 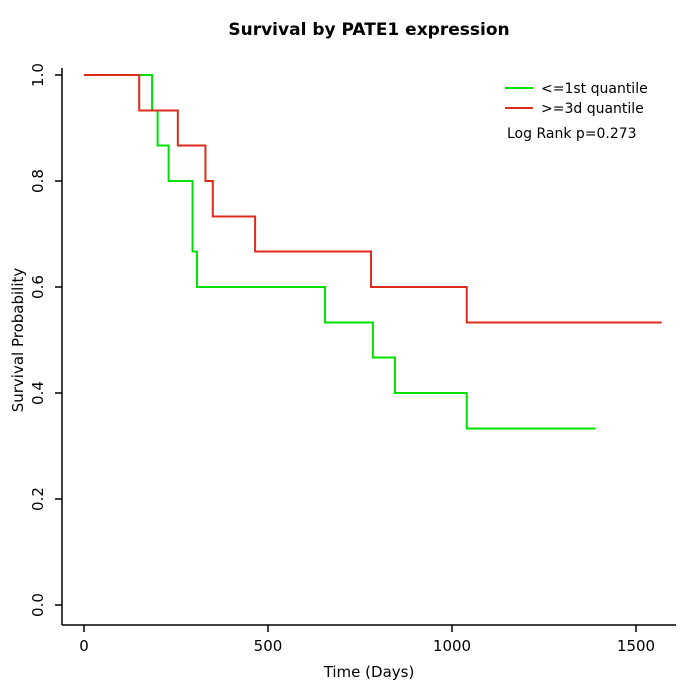 I want to click on y-tick-label: 0.0, so click(x=38, y=605).